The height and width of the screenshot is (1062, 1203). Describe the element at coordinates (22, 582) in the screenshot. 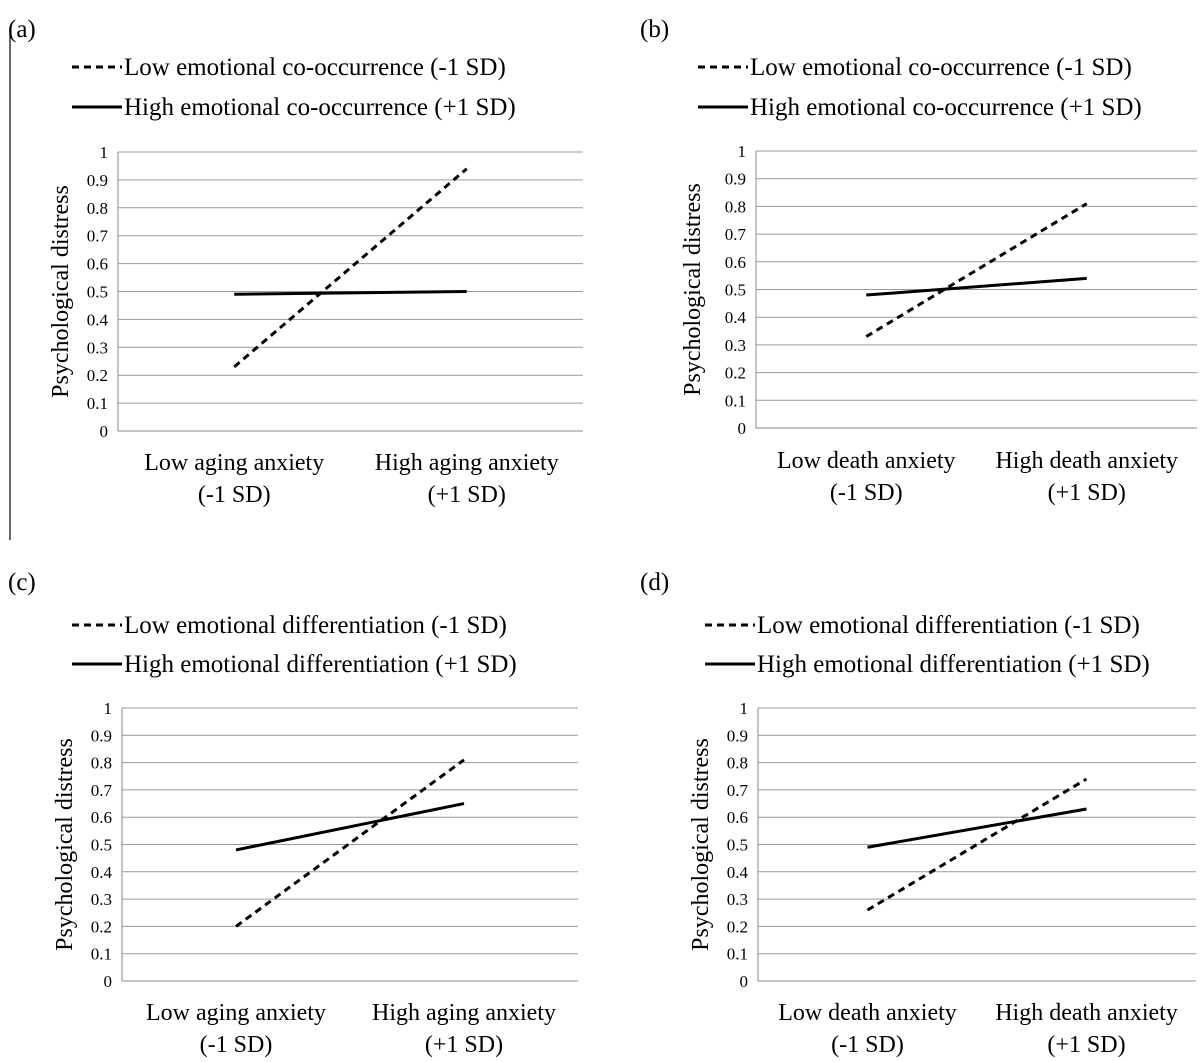

I see `panel-label: (c)` at that location.